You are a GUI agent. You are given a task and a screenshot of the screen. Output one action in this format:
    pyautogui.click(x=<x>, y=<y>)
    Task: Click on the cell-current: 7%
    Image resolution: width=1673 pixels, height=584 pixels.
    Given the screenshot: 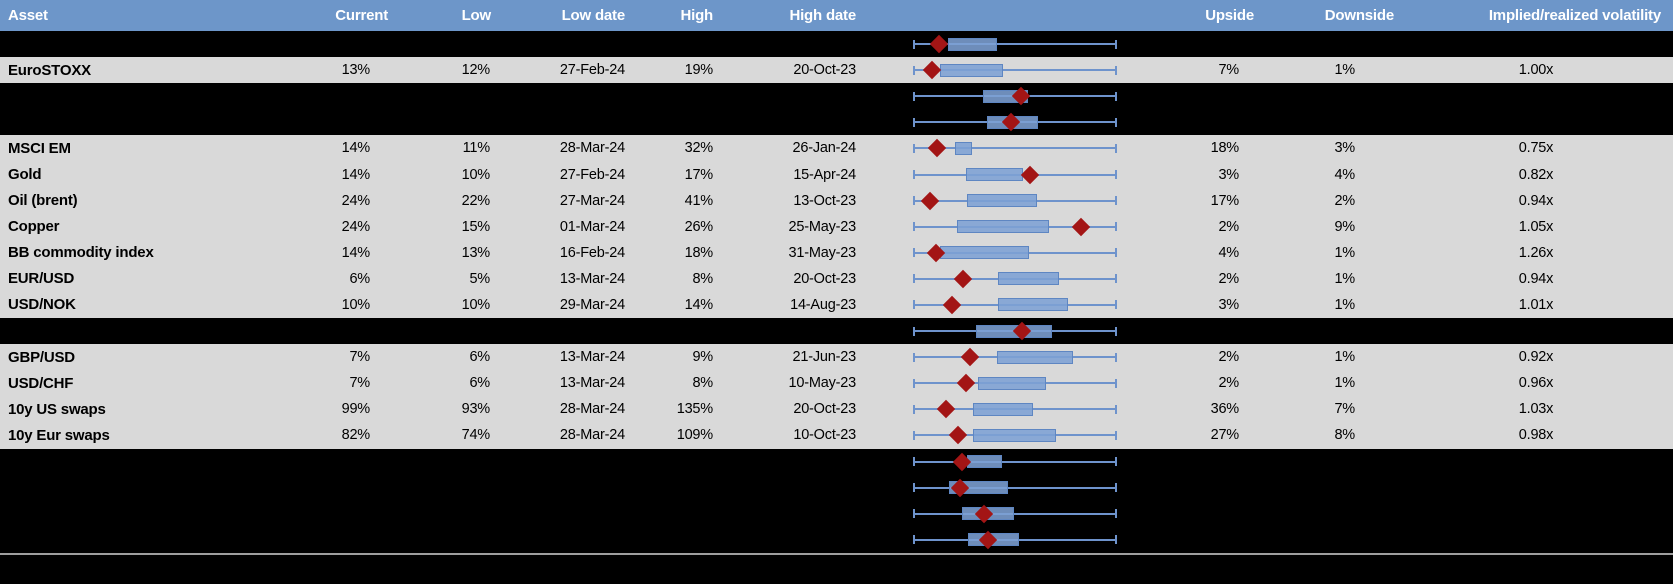 What is the action you would take?
    pyautogui.click(x=359, y=383)
    